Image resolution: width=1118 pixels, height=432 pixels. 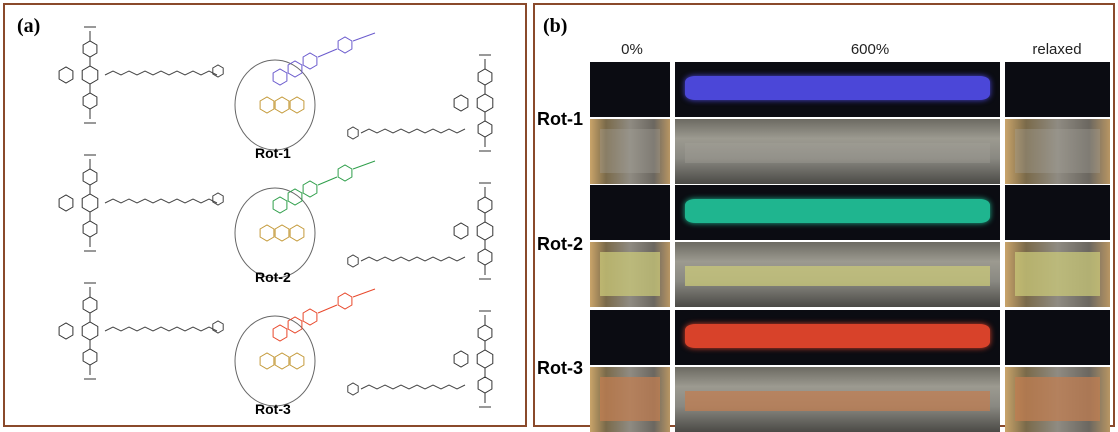 What do you see at coordinates (90, 177) in the screenshot?
I see `mol-2-left-stopper-top-ring` at bounding box center [90, 177].